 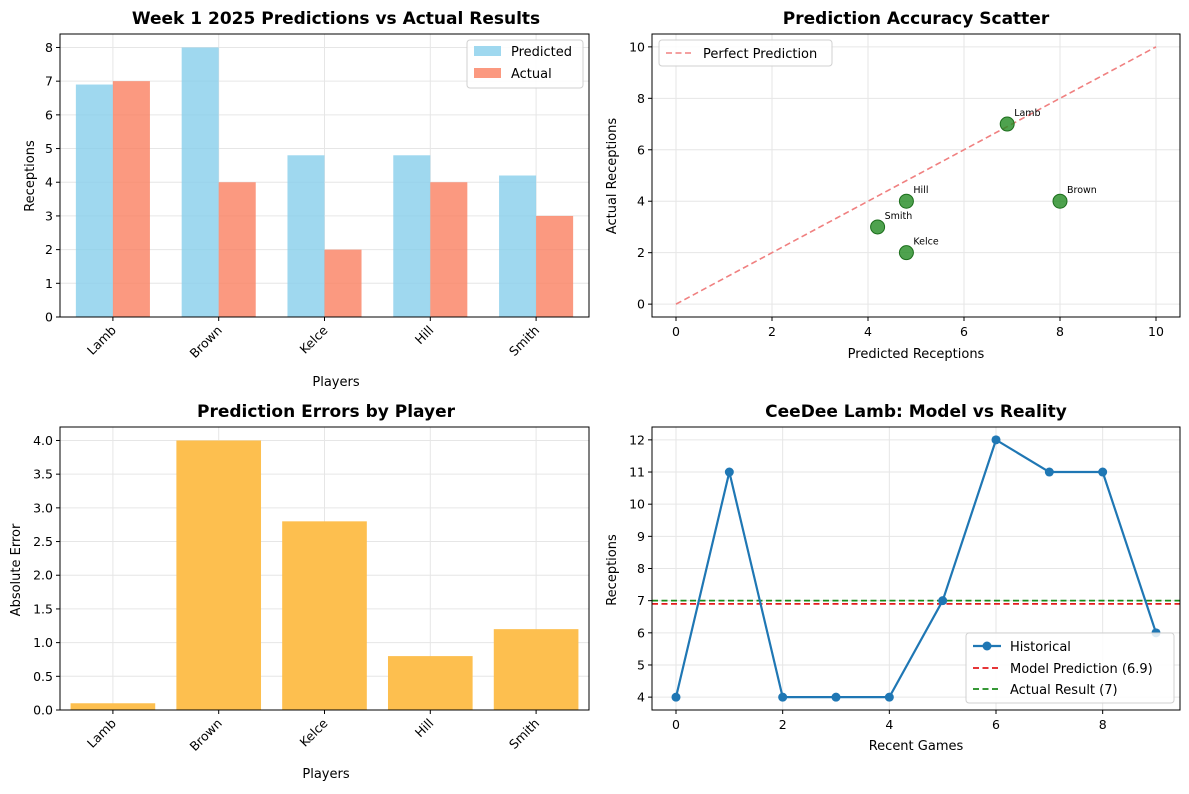 What do you see at coordinates (1081, 669) in the screenshot?
I see `legend-label: Model Prediction (6.9)` at bounding box center [1081, 669].